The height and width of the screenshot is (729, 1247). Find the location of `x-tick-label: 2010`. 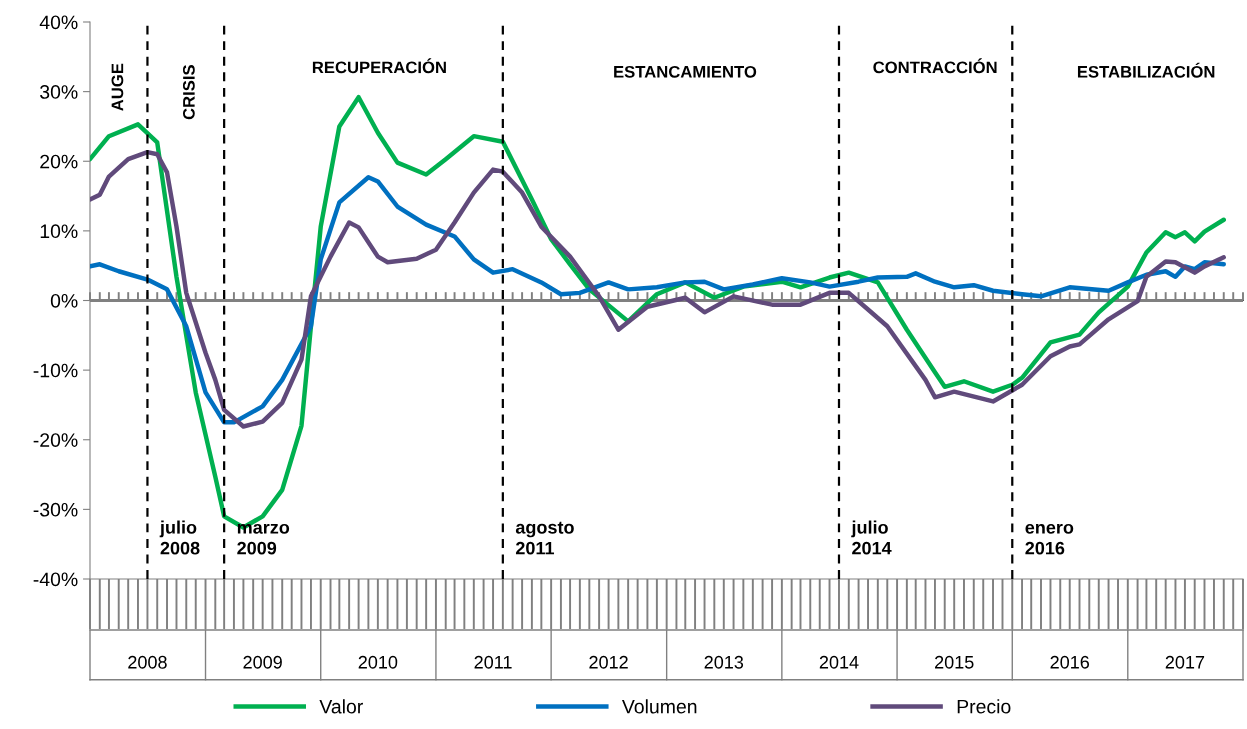

x-tick-label: 2010 is located at coordinates (378, 662).